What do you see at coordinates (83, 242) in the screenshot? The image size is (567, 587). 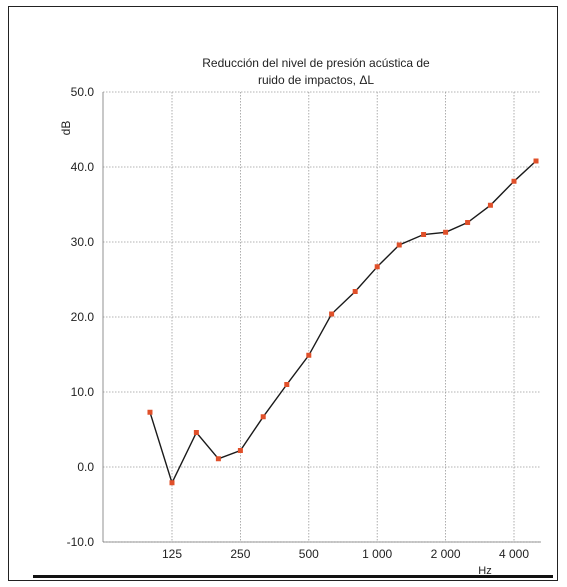 I see `y-tick-label: 30.0` at bounding box center [83, 242].